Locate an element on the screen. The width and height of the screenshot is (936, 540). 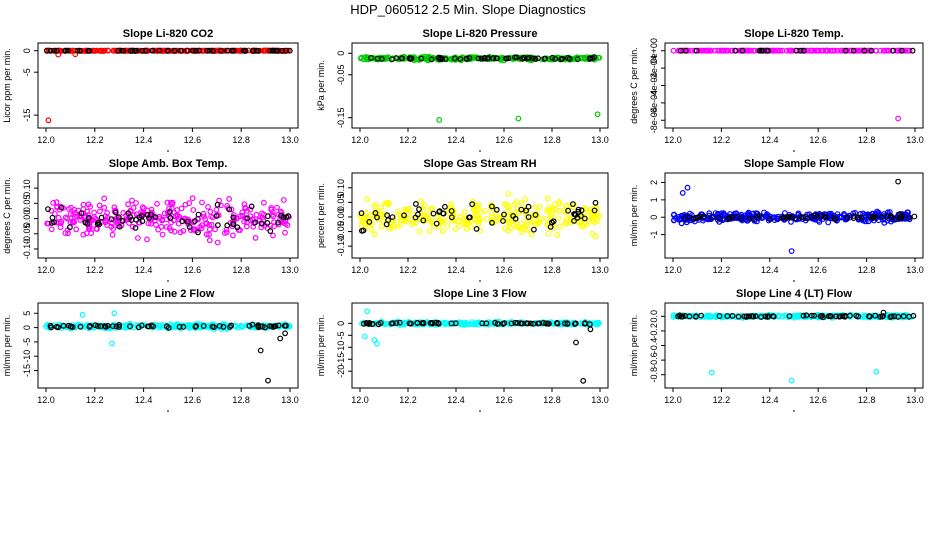
y-tick-label: -0.05 is located at coordinates (341, 231).